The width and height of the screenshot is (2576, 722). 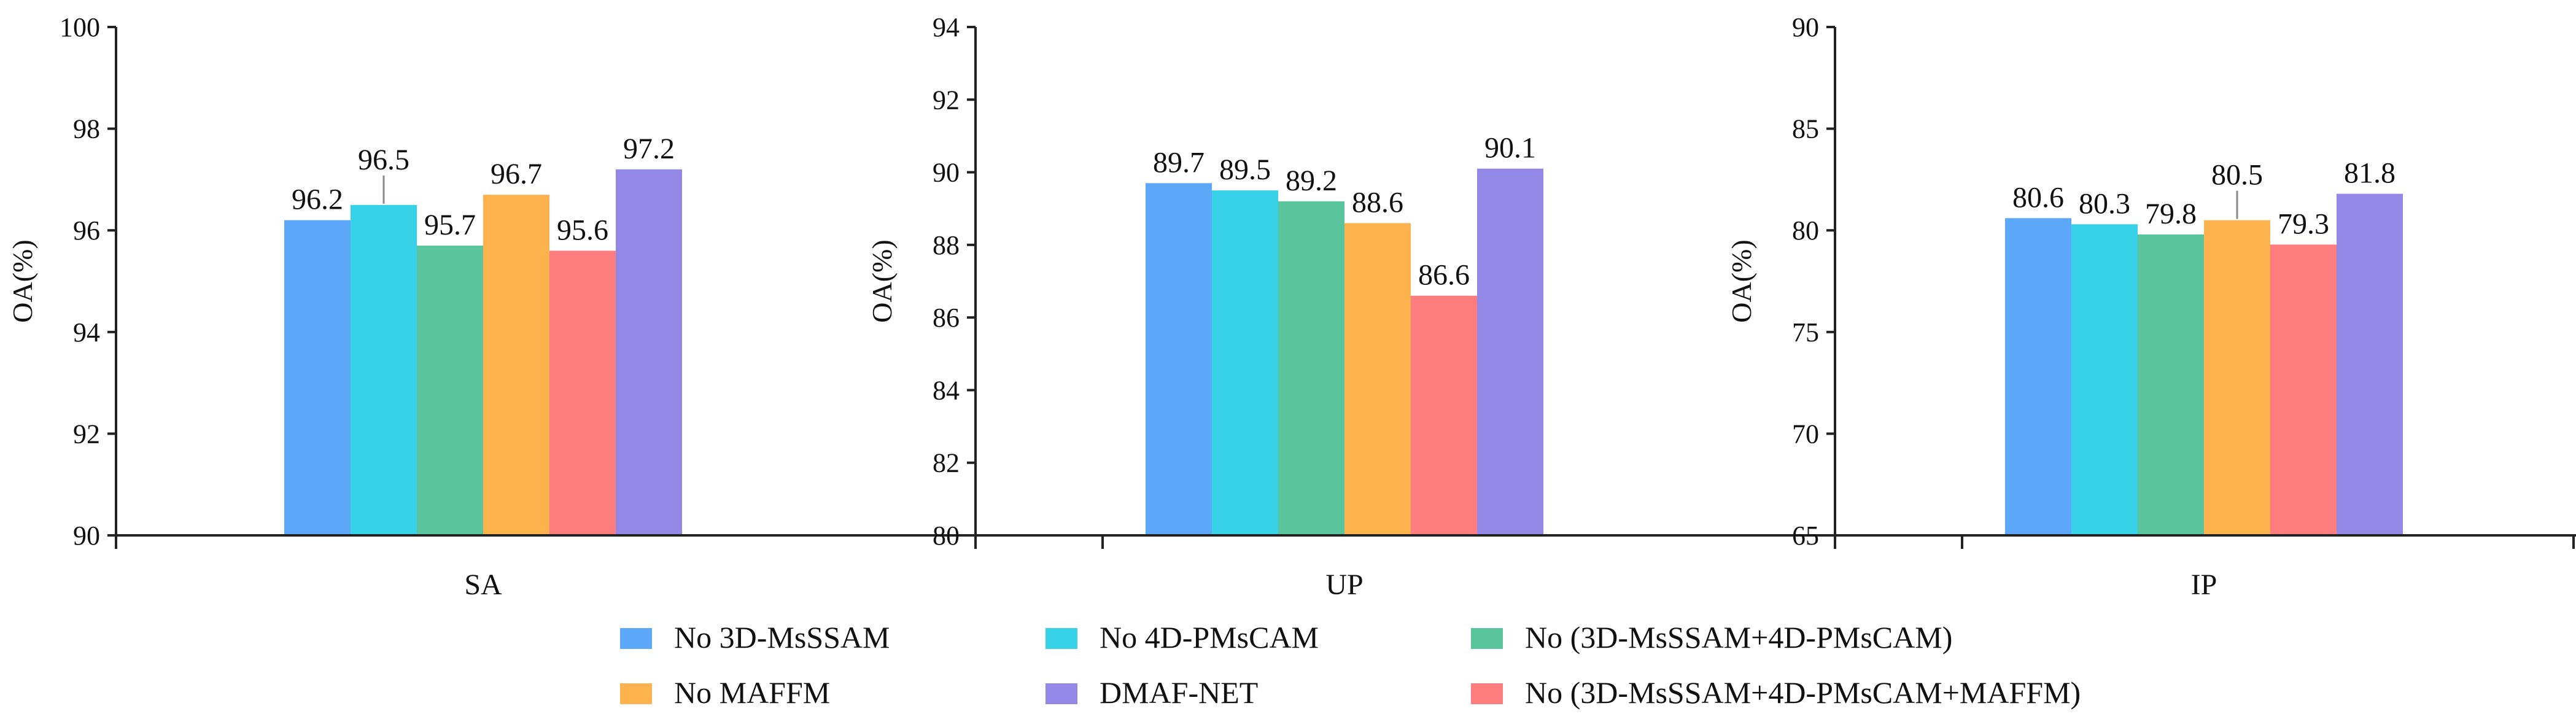 I want to click on bar-sa-no-4d-pmscam, so click(x=384, y=369).